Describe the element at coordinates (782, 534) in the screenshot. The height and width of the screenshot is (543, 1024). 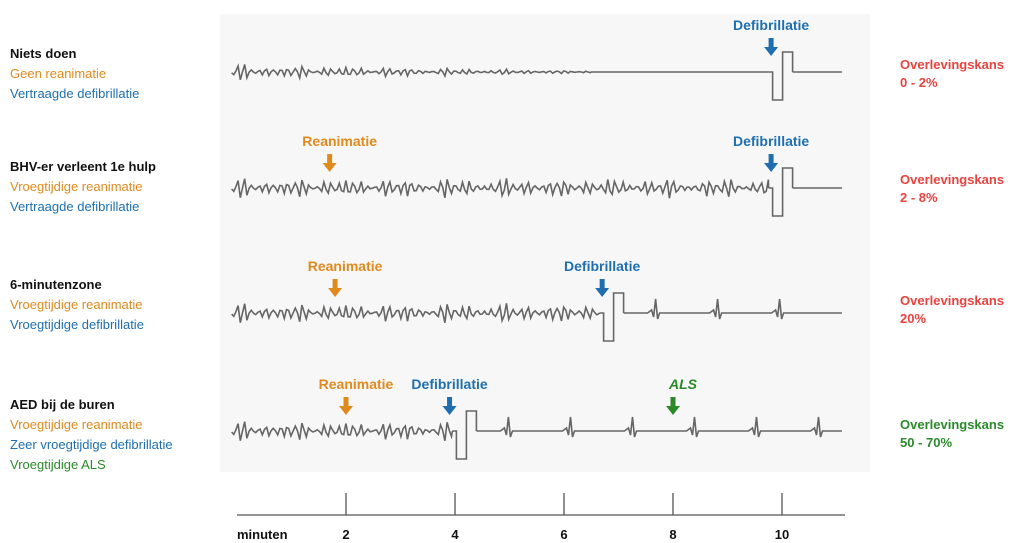
I see `x-tick-label: 10` at that location.